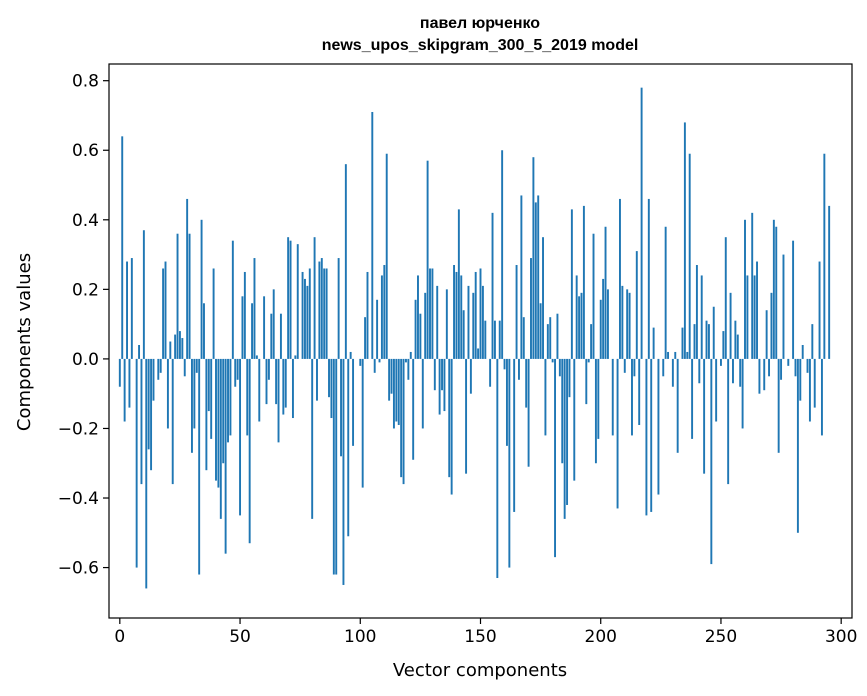 The height and width of the screenshot is (696, 867). What do you see at coordinates (78, 429) in the screenshot?
I see `y-tick-label: −0.2` at bounding box center [78, 429].